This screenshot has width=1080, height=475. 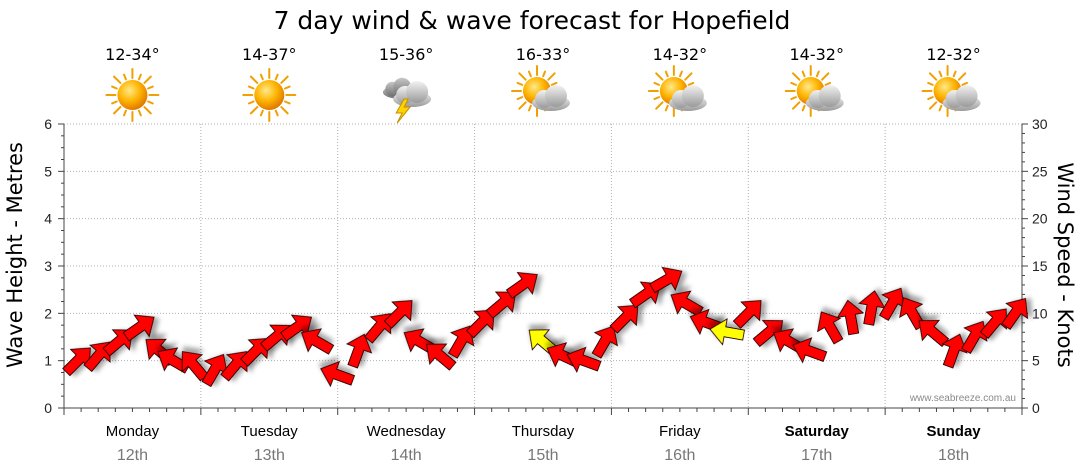 I want to click on weather-icons, so click(x=543, y=94).